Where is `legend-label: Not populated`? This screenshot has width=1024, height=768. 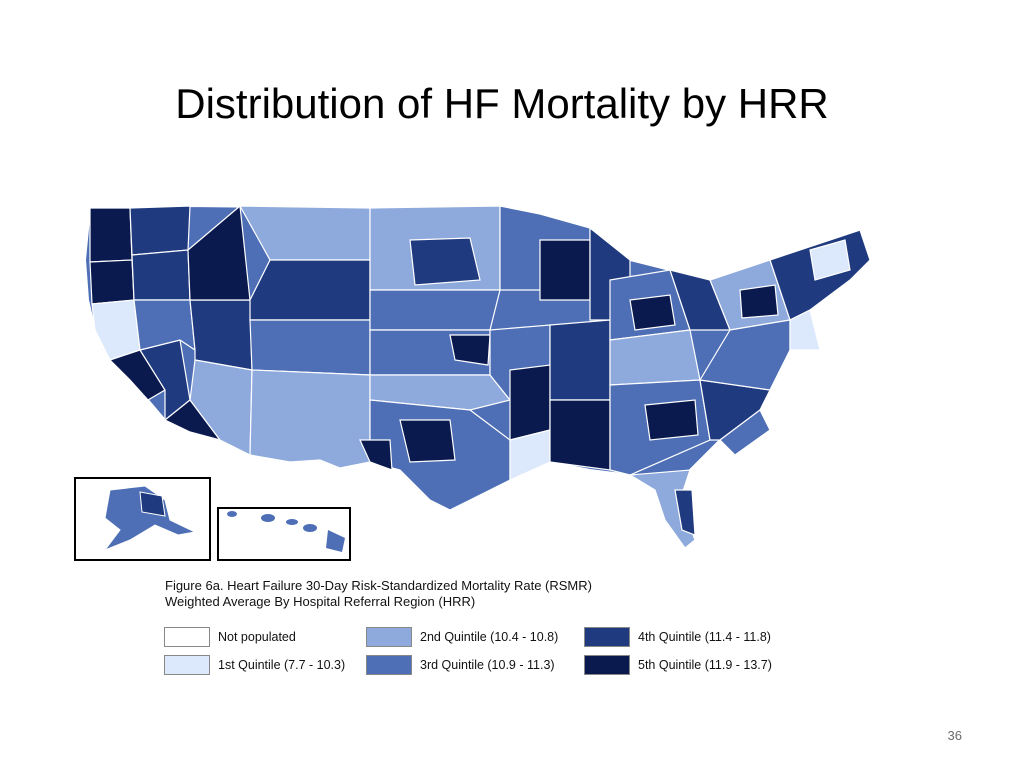 legend-label: Not populated is located at coordinates (257, 637).